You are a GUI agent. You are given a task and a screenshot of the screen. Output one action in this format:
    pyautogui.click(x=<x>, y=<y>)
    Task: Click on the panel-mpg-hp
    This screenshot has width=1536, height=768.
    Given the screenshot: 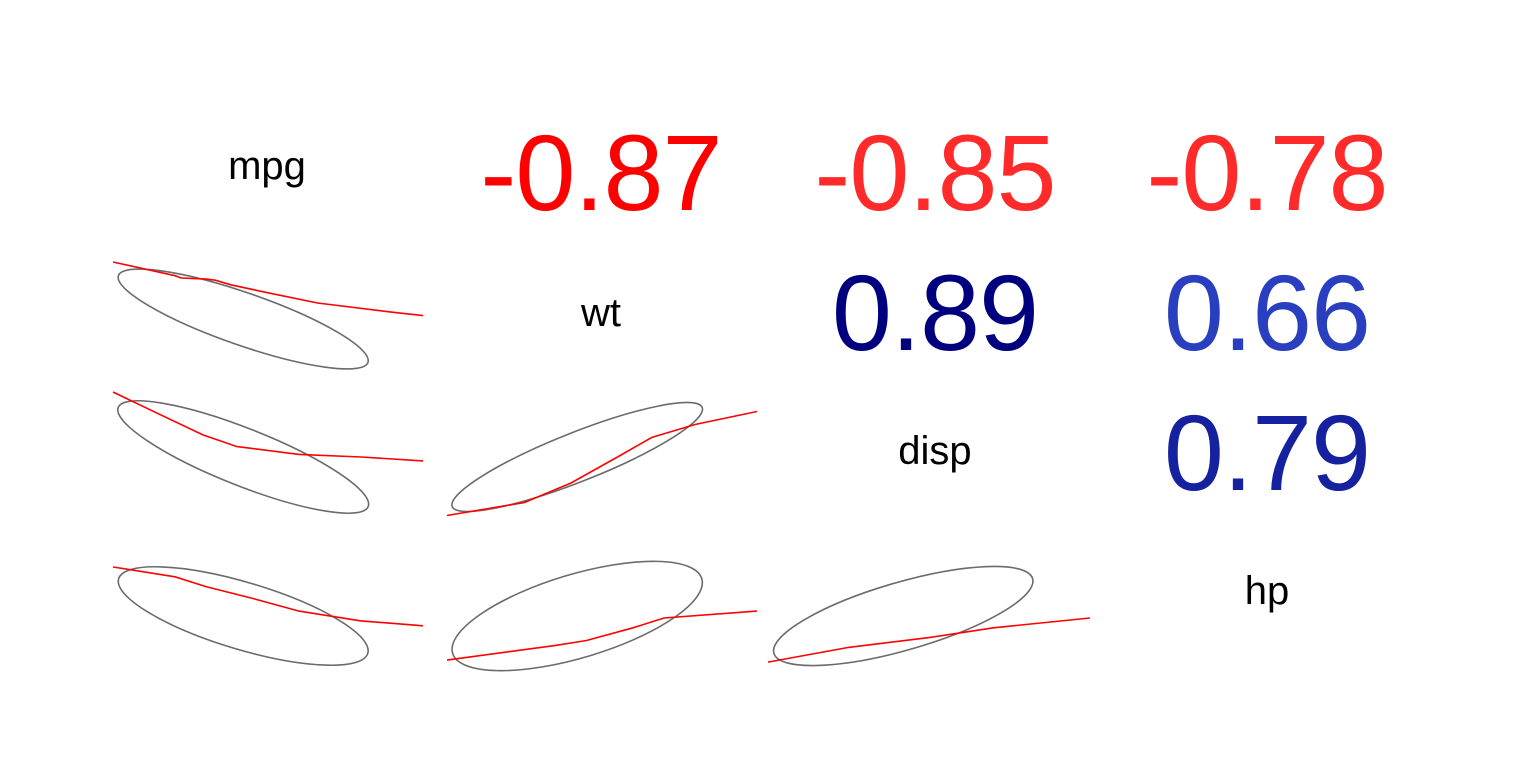 What is the action you would take?
    pyautogui.click(x=268, y=616)
    